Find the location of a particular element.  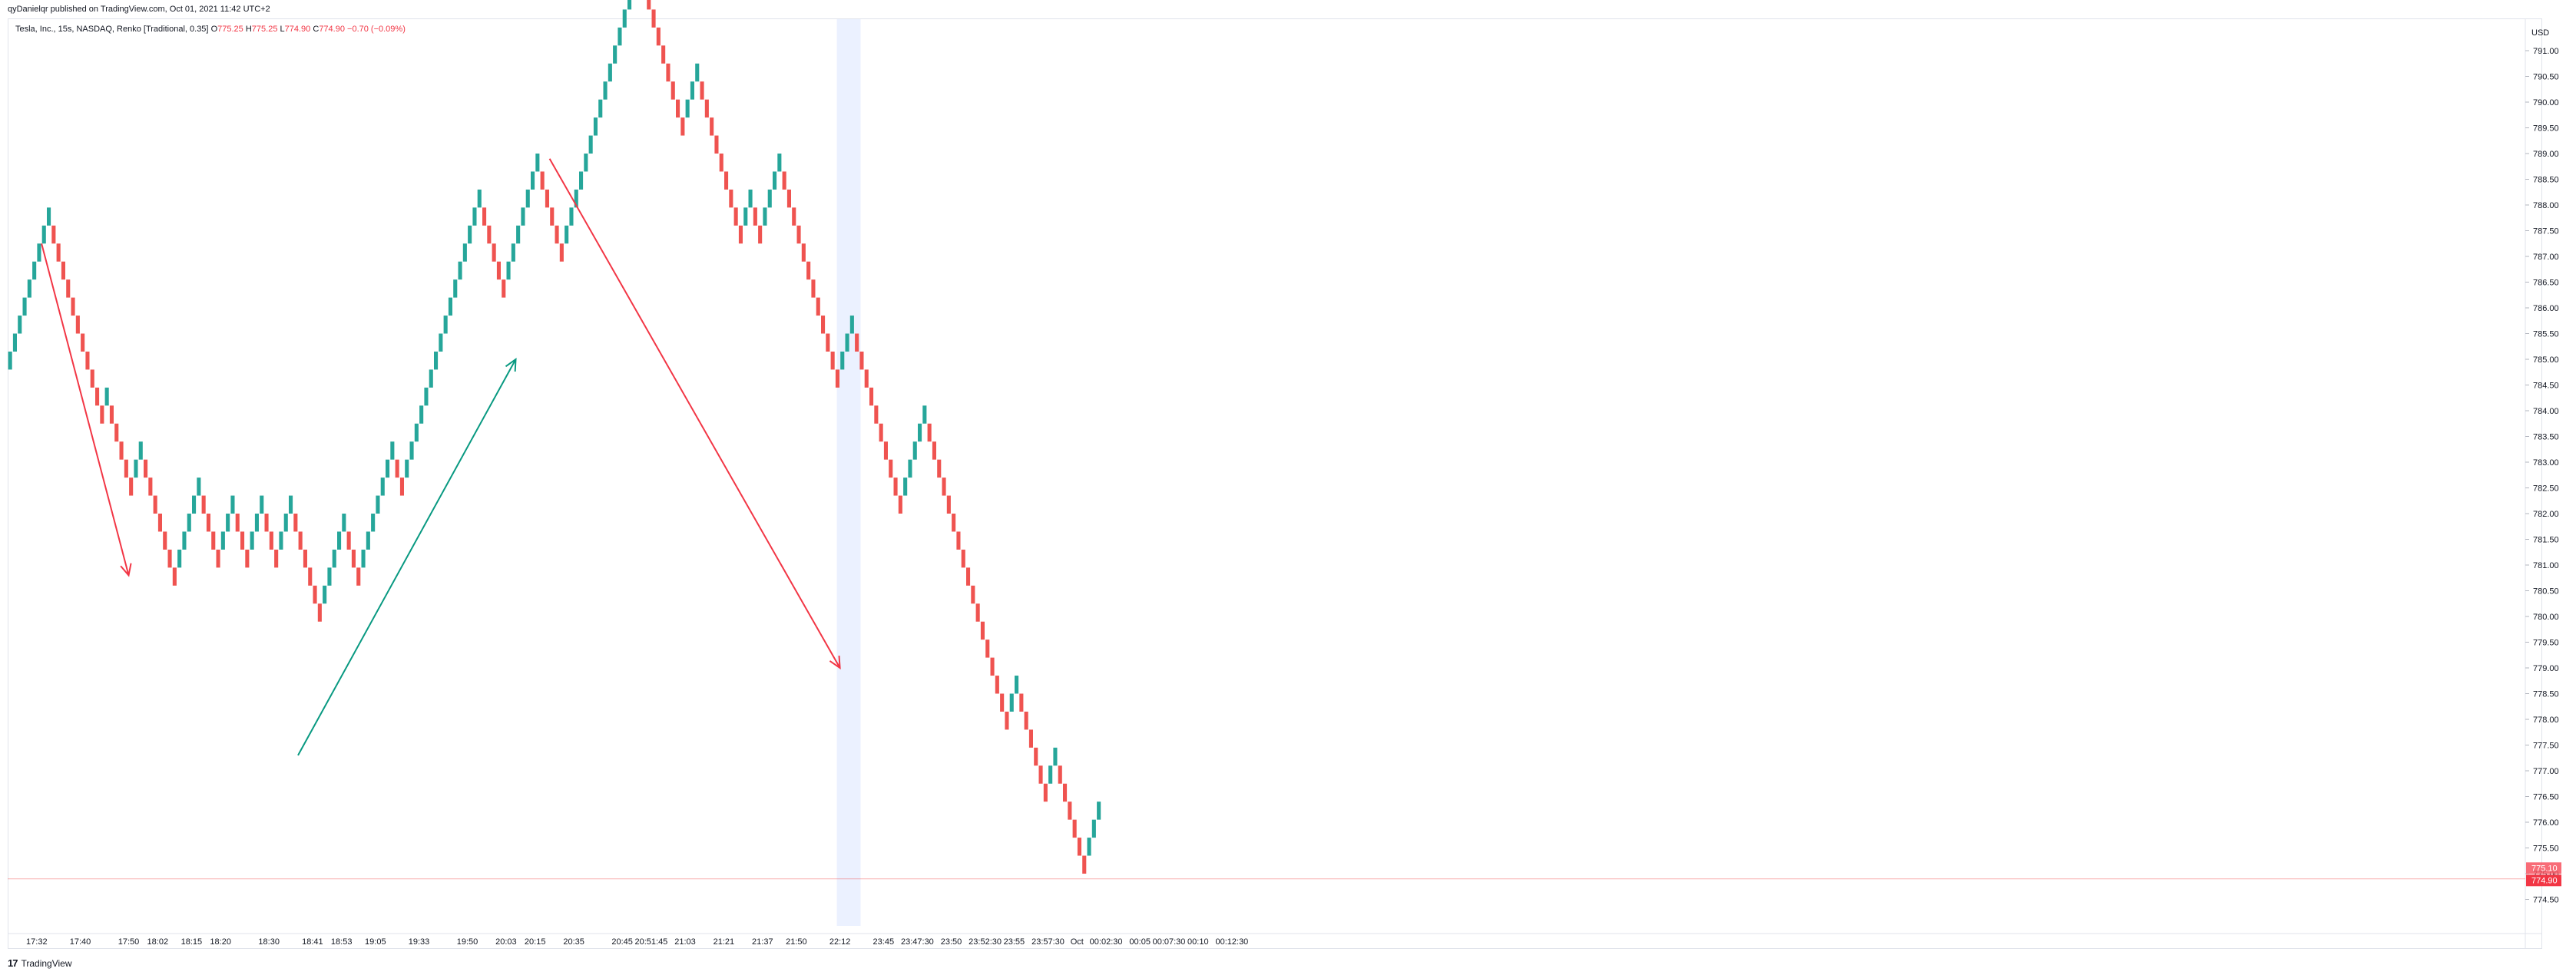

tradingview-logo-icon: 17 is located at coordinates (13, 963).